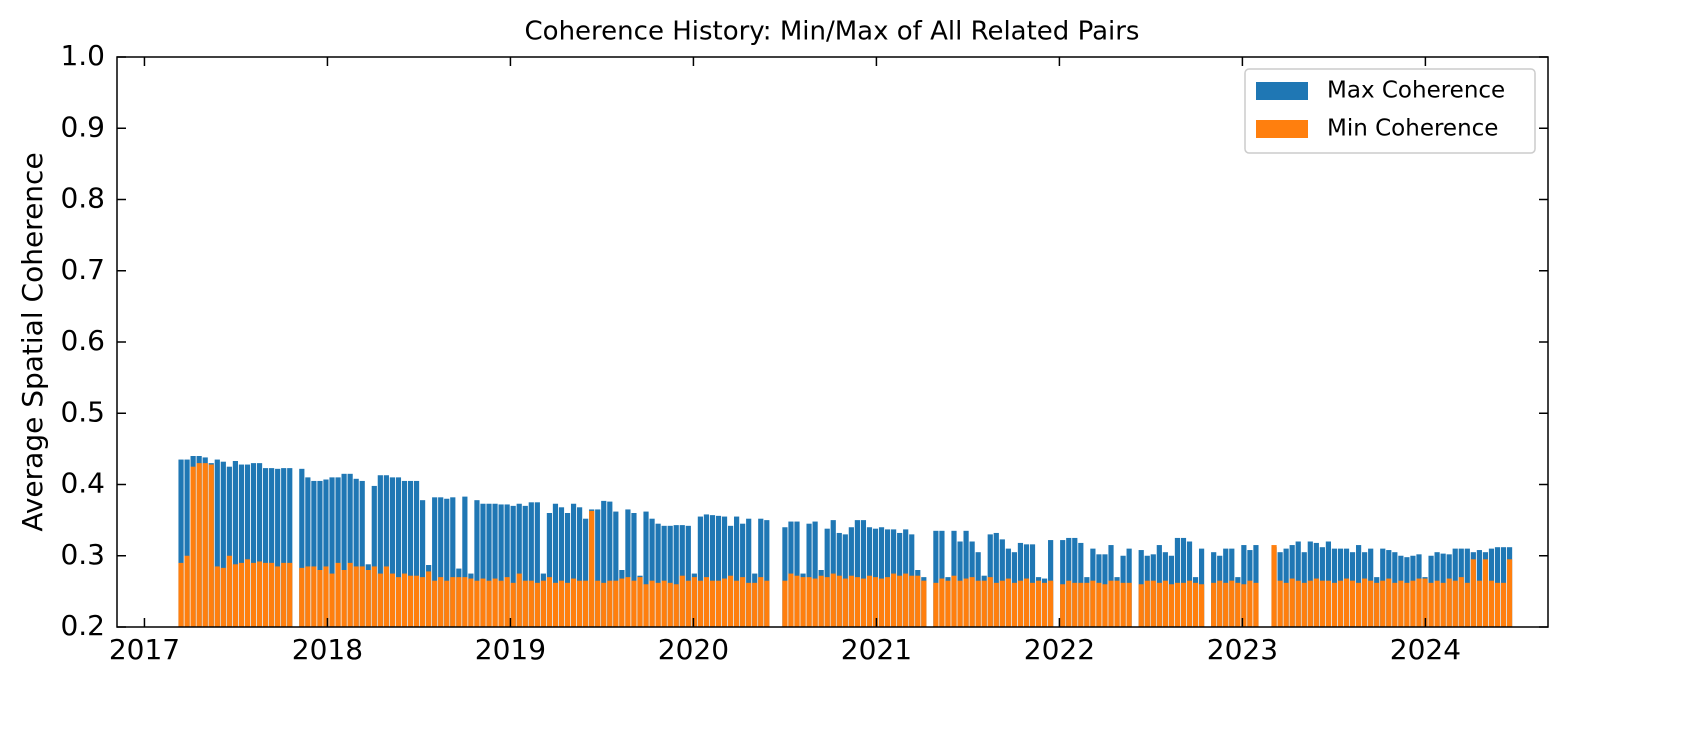 The width and height of the screenshot is (1697, 741). I want to click on x-tick-label: 2021, so click(876, 649).